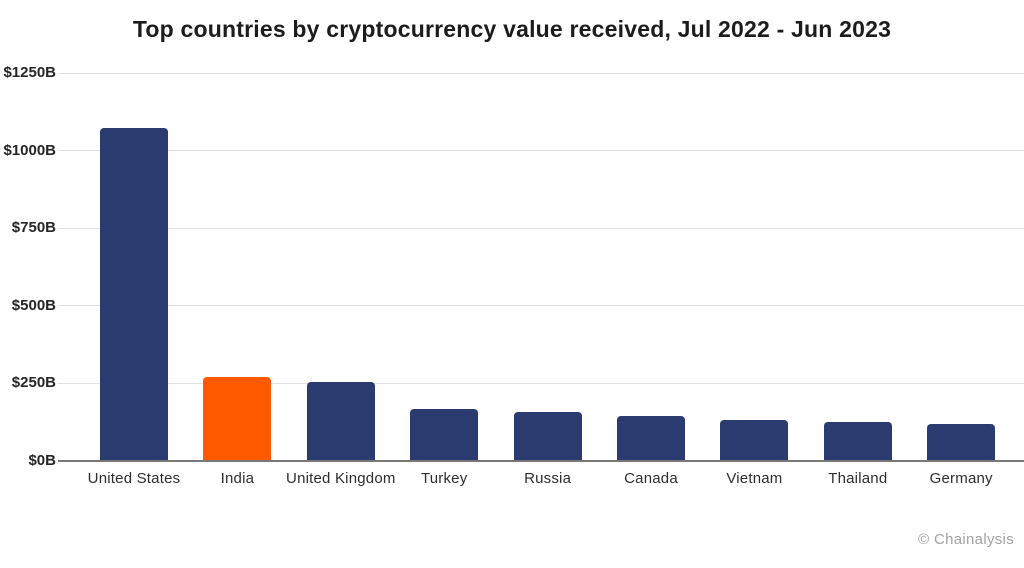 The image size is (1024, 568). What do you see at coordinates (858, 478) in the screenshot?
I see `x-axis-label-thailand: Thailand` at bounding box center [858, 478].